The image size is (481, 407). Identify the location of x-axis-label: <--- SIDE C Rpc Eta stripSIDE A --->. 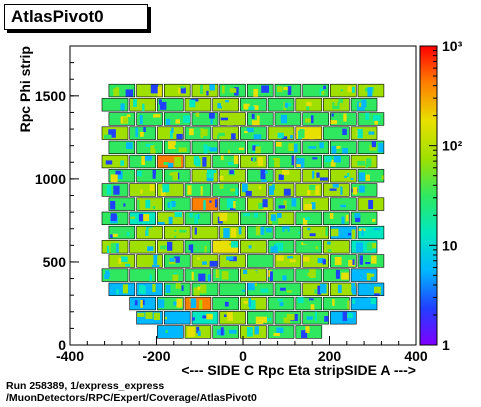
(298, 370).